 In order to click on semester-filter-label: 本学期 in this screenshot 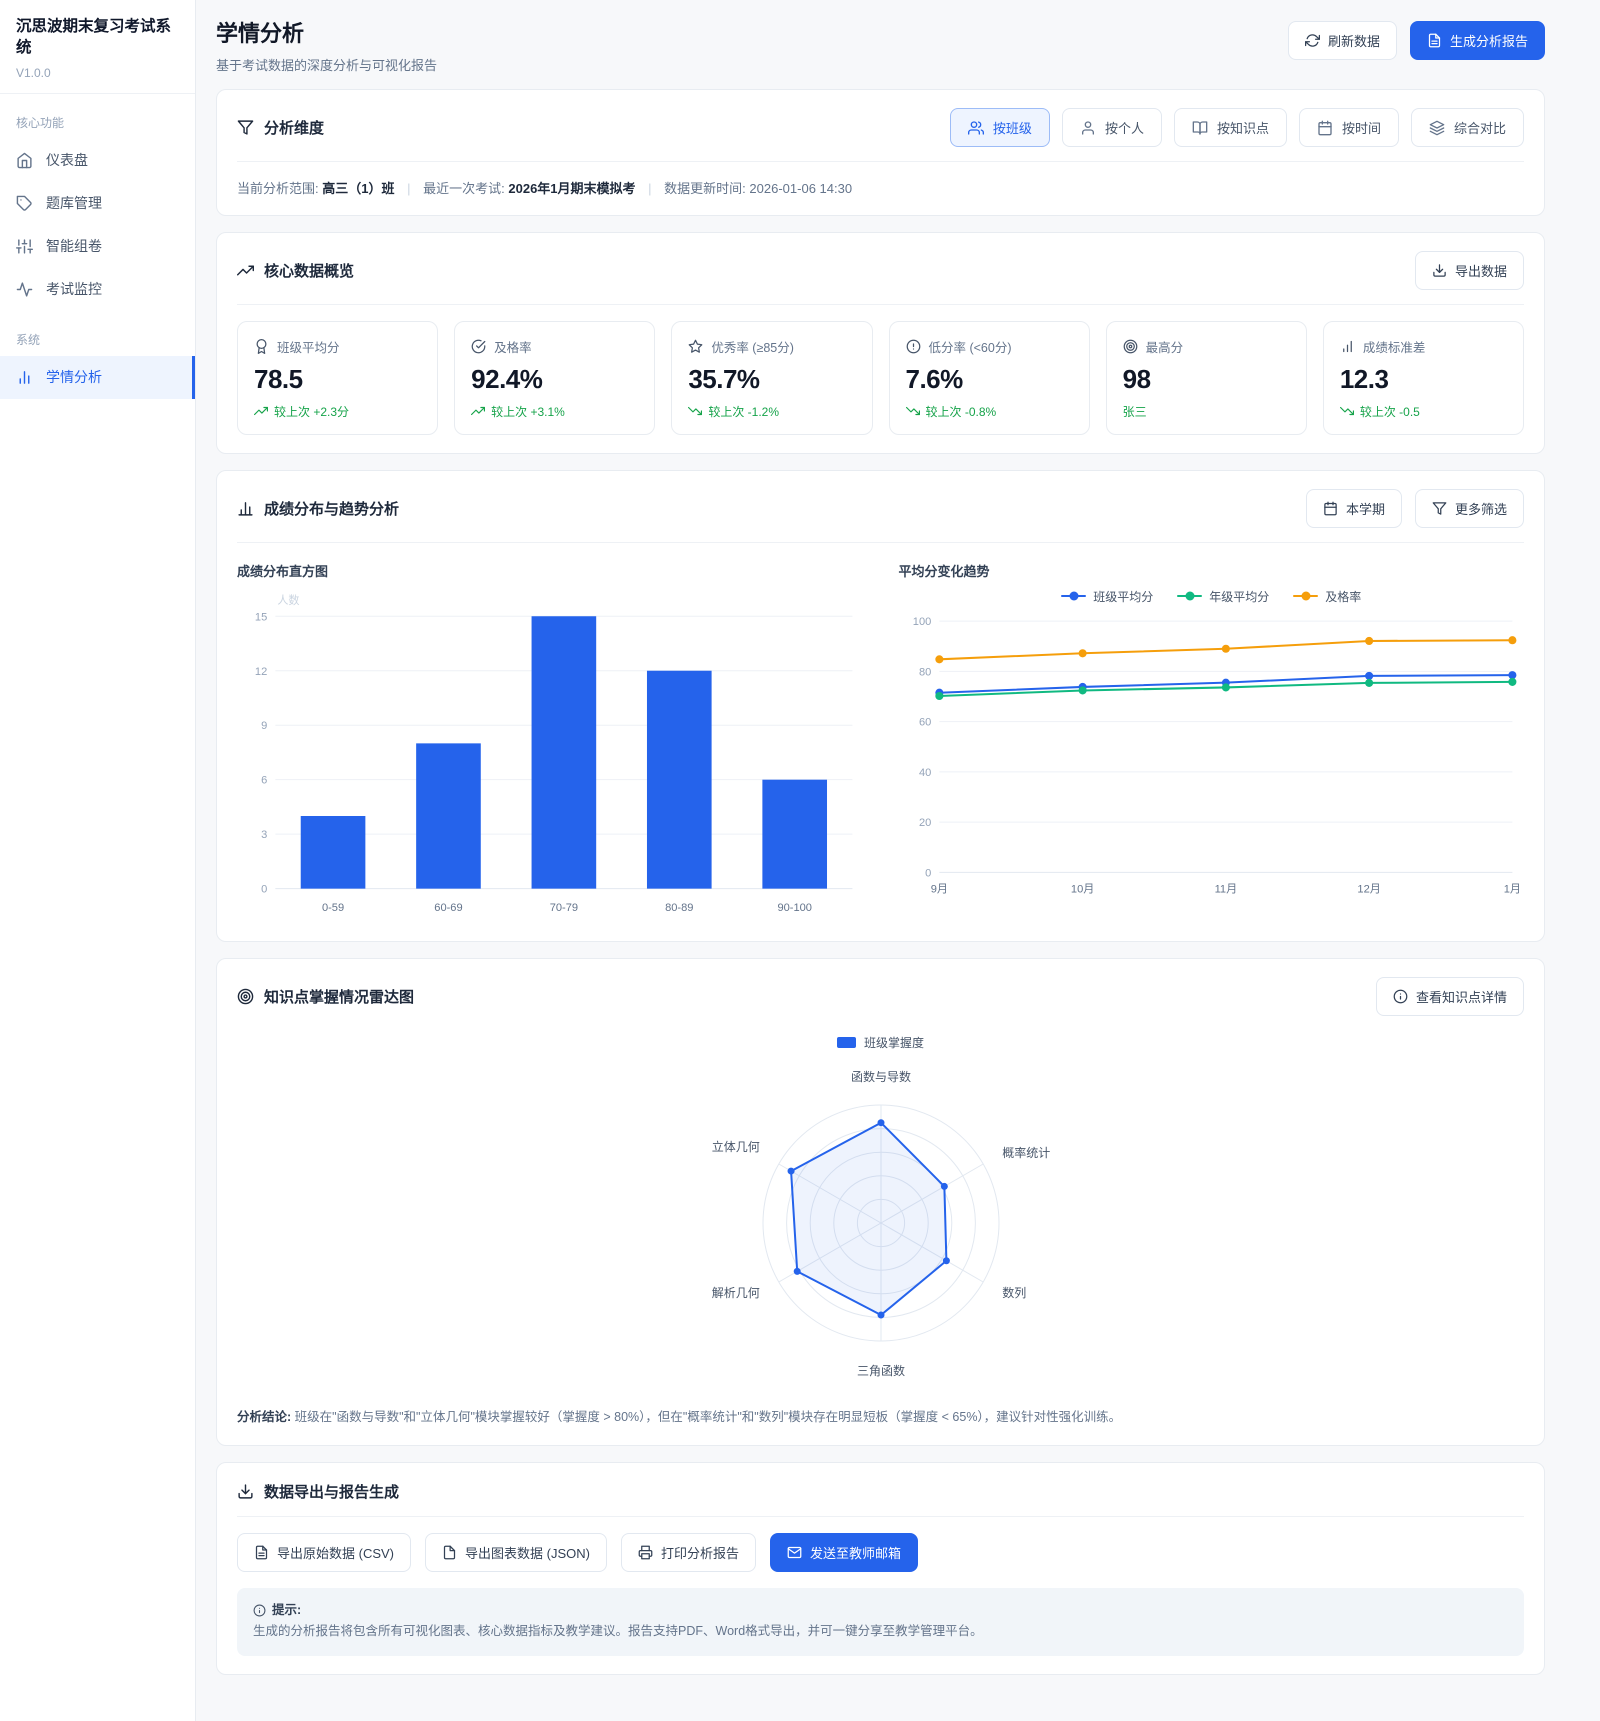, I will do `click(1365, 509)`.